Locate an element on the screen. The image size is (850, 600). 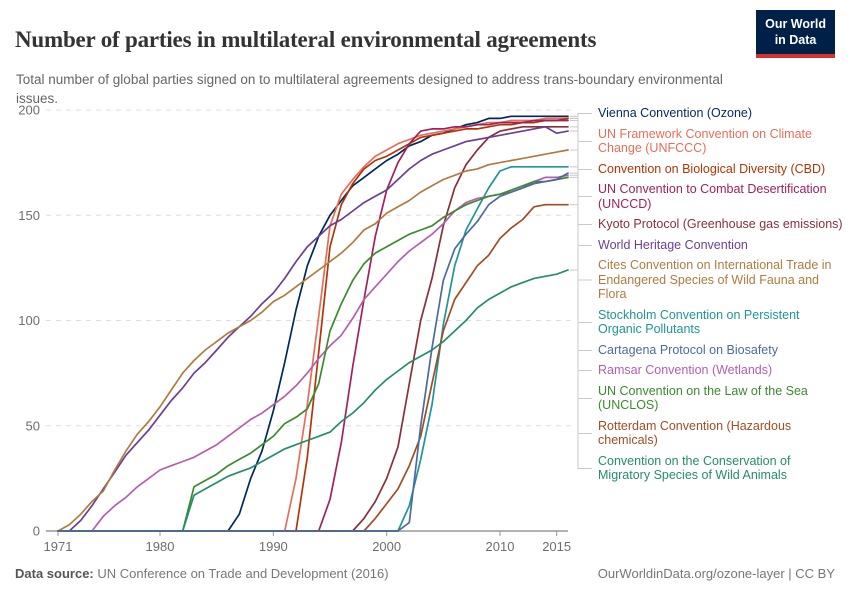
legend-item: Convention on Biological Diversity (CBD) is located at coordinates (712, 168).